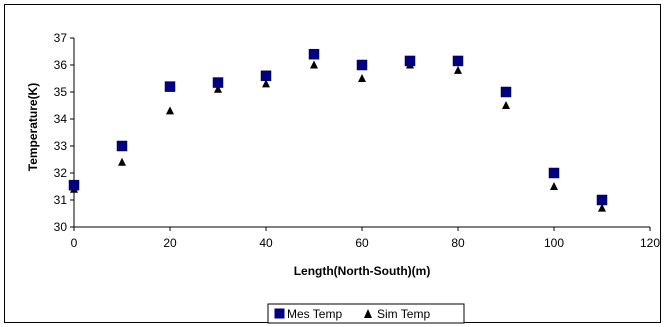 This screenshot has height=327, width=665. I want to click on x-tick-label: 60, so click(362, 243).